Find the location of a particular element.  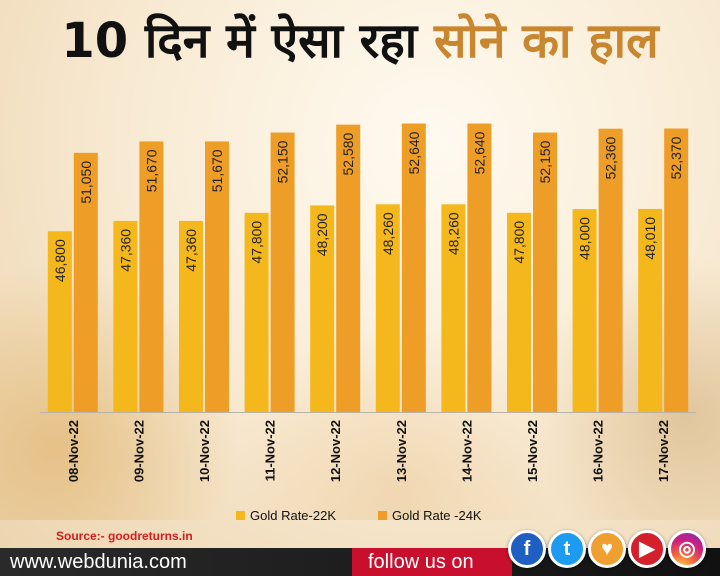

data-label-24k-09-Nov-22: 51,670 is located at coordinates (151, 170).